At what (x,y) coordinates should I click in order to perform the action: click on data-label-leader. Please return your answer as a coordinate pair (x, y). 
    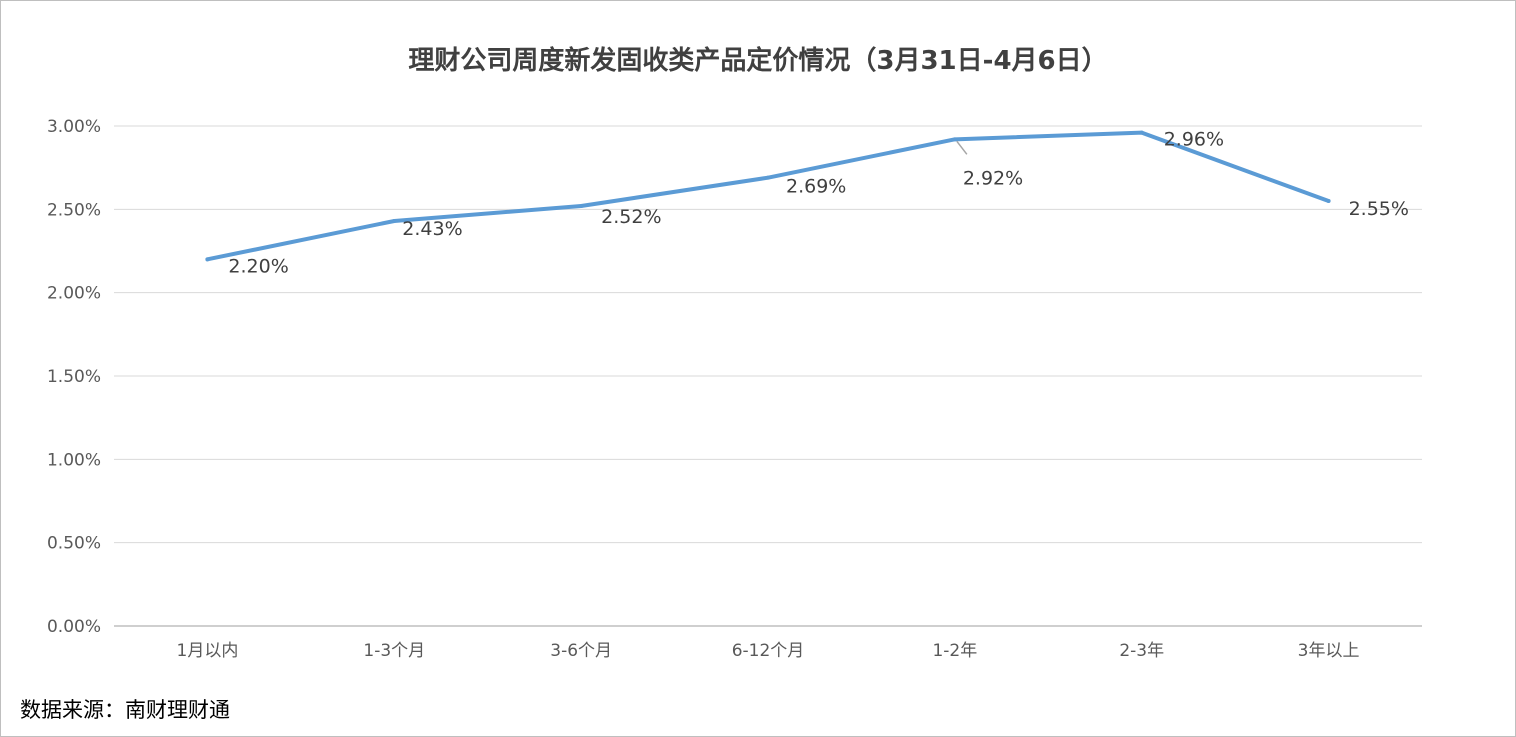
    Looking at the image, I should click on (962, 147).